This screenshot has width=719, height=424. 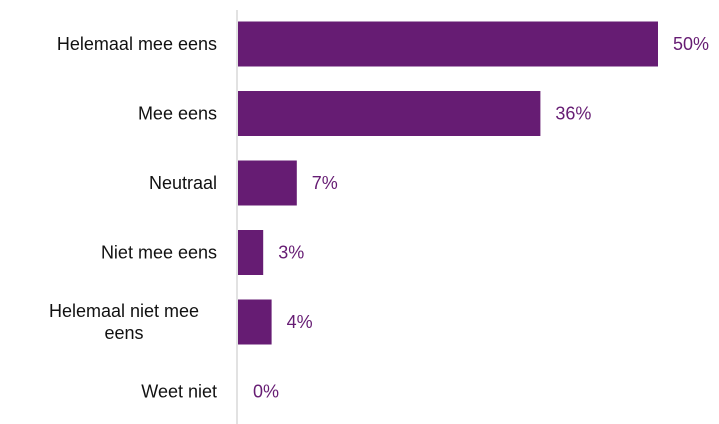 I want to click on category-label: Helemaal niet mee eens, so click(x=124, y=322).